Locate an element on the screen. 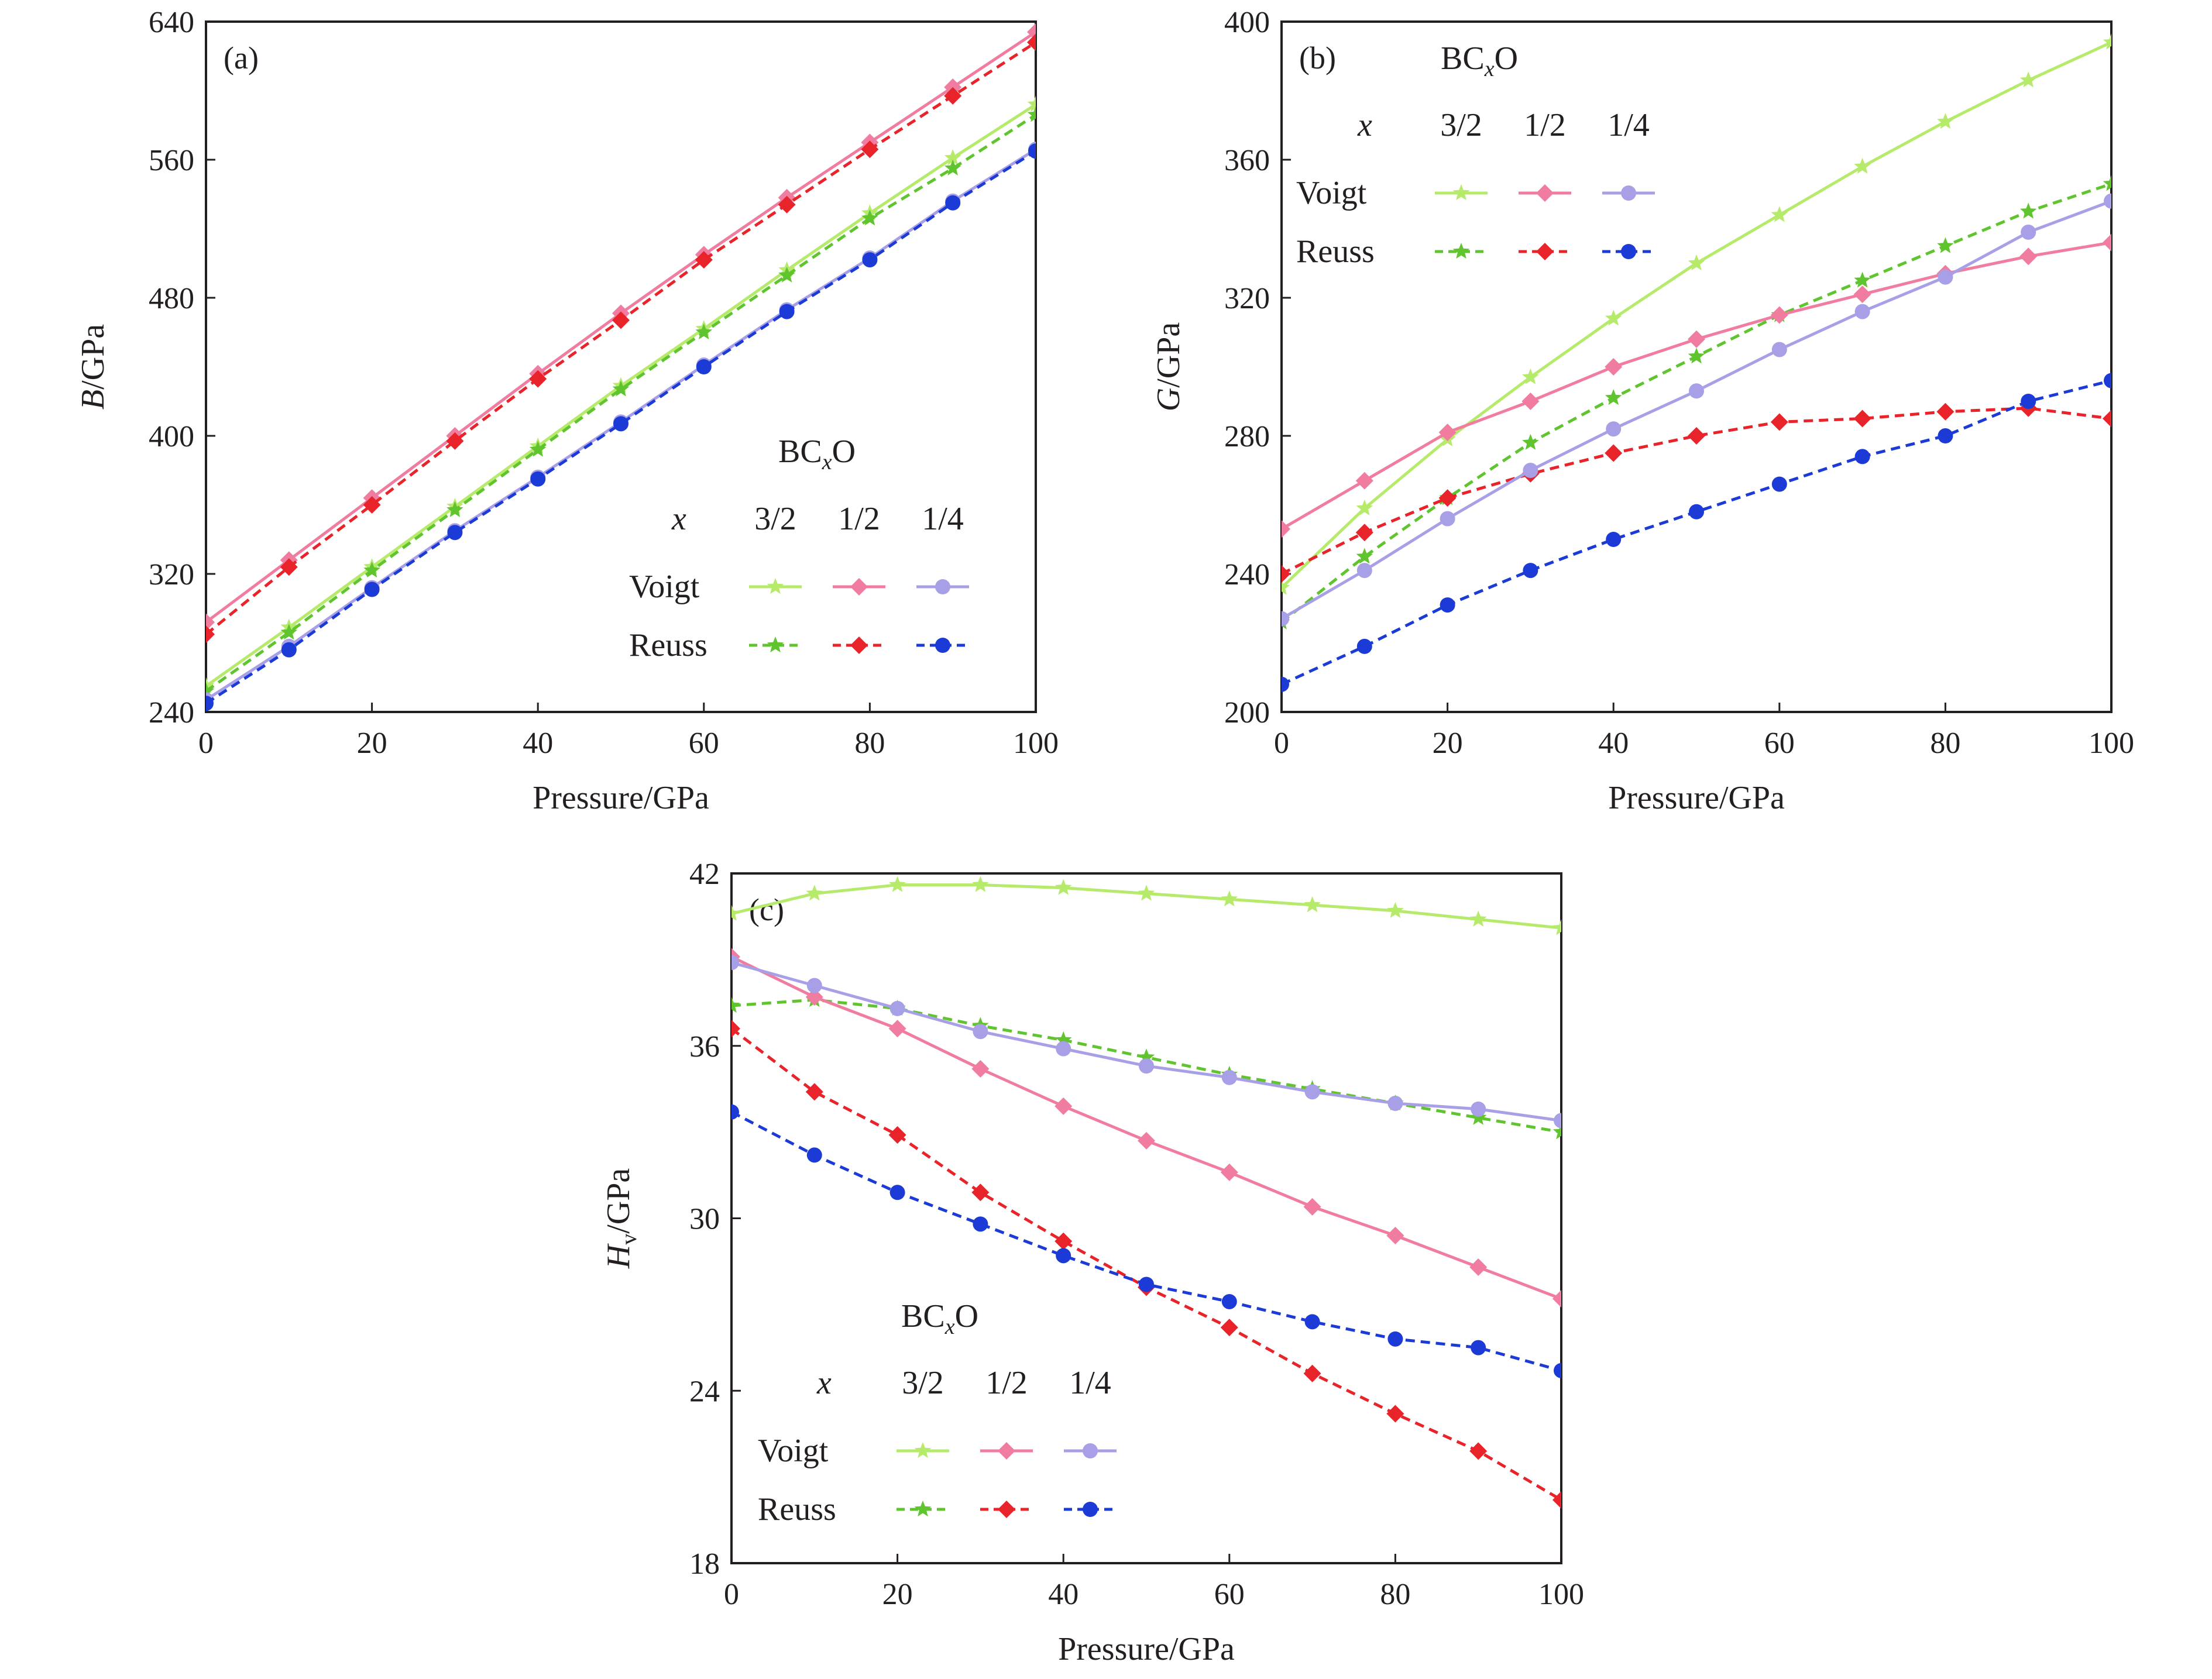  legend-column-label: 1/4 is located at coordinates (1090, 1383).